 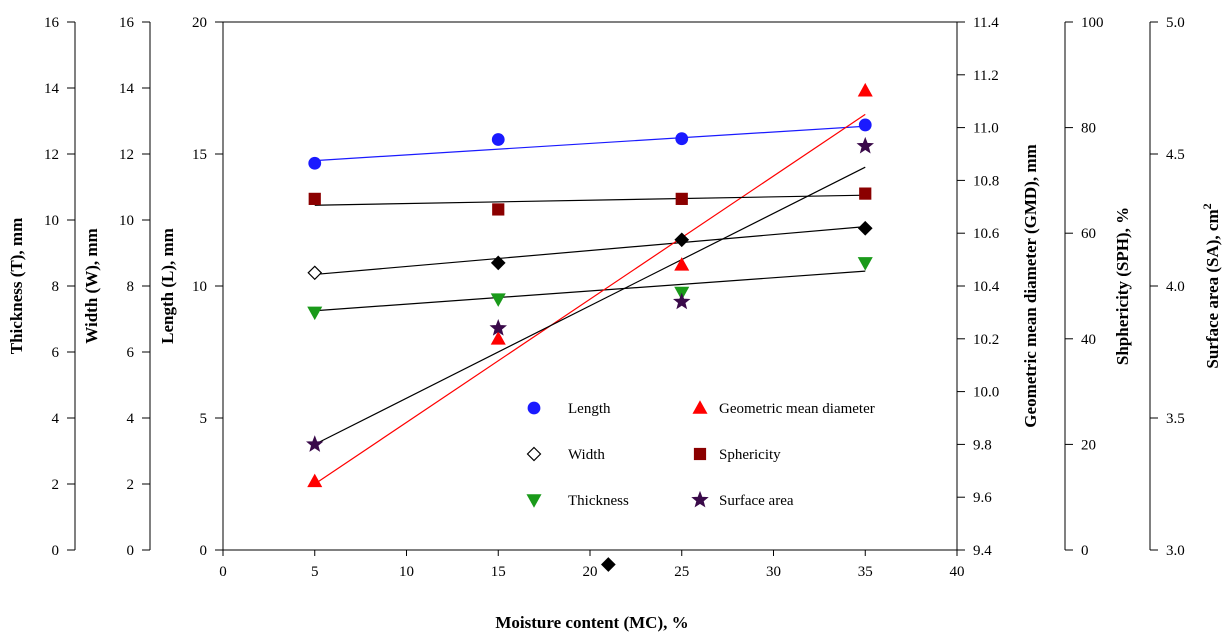 What do you see at coordinates (608, 564) in the screenshot?
I see `stray-point` at bounding box center [608, 564].